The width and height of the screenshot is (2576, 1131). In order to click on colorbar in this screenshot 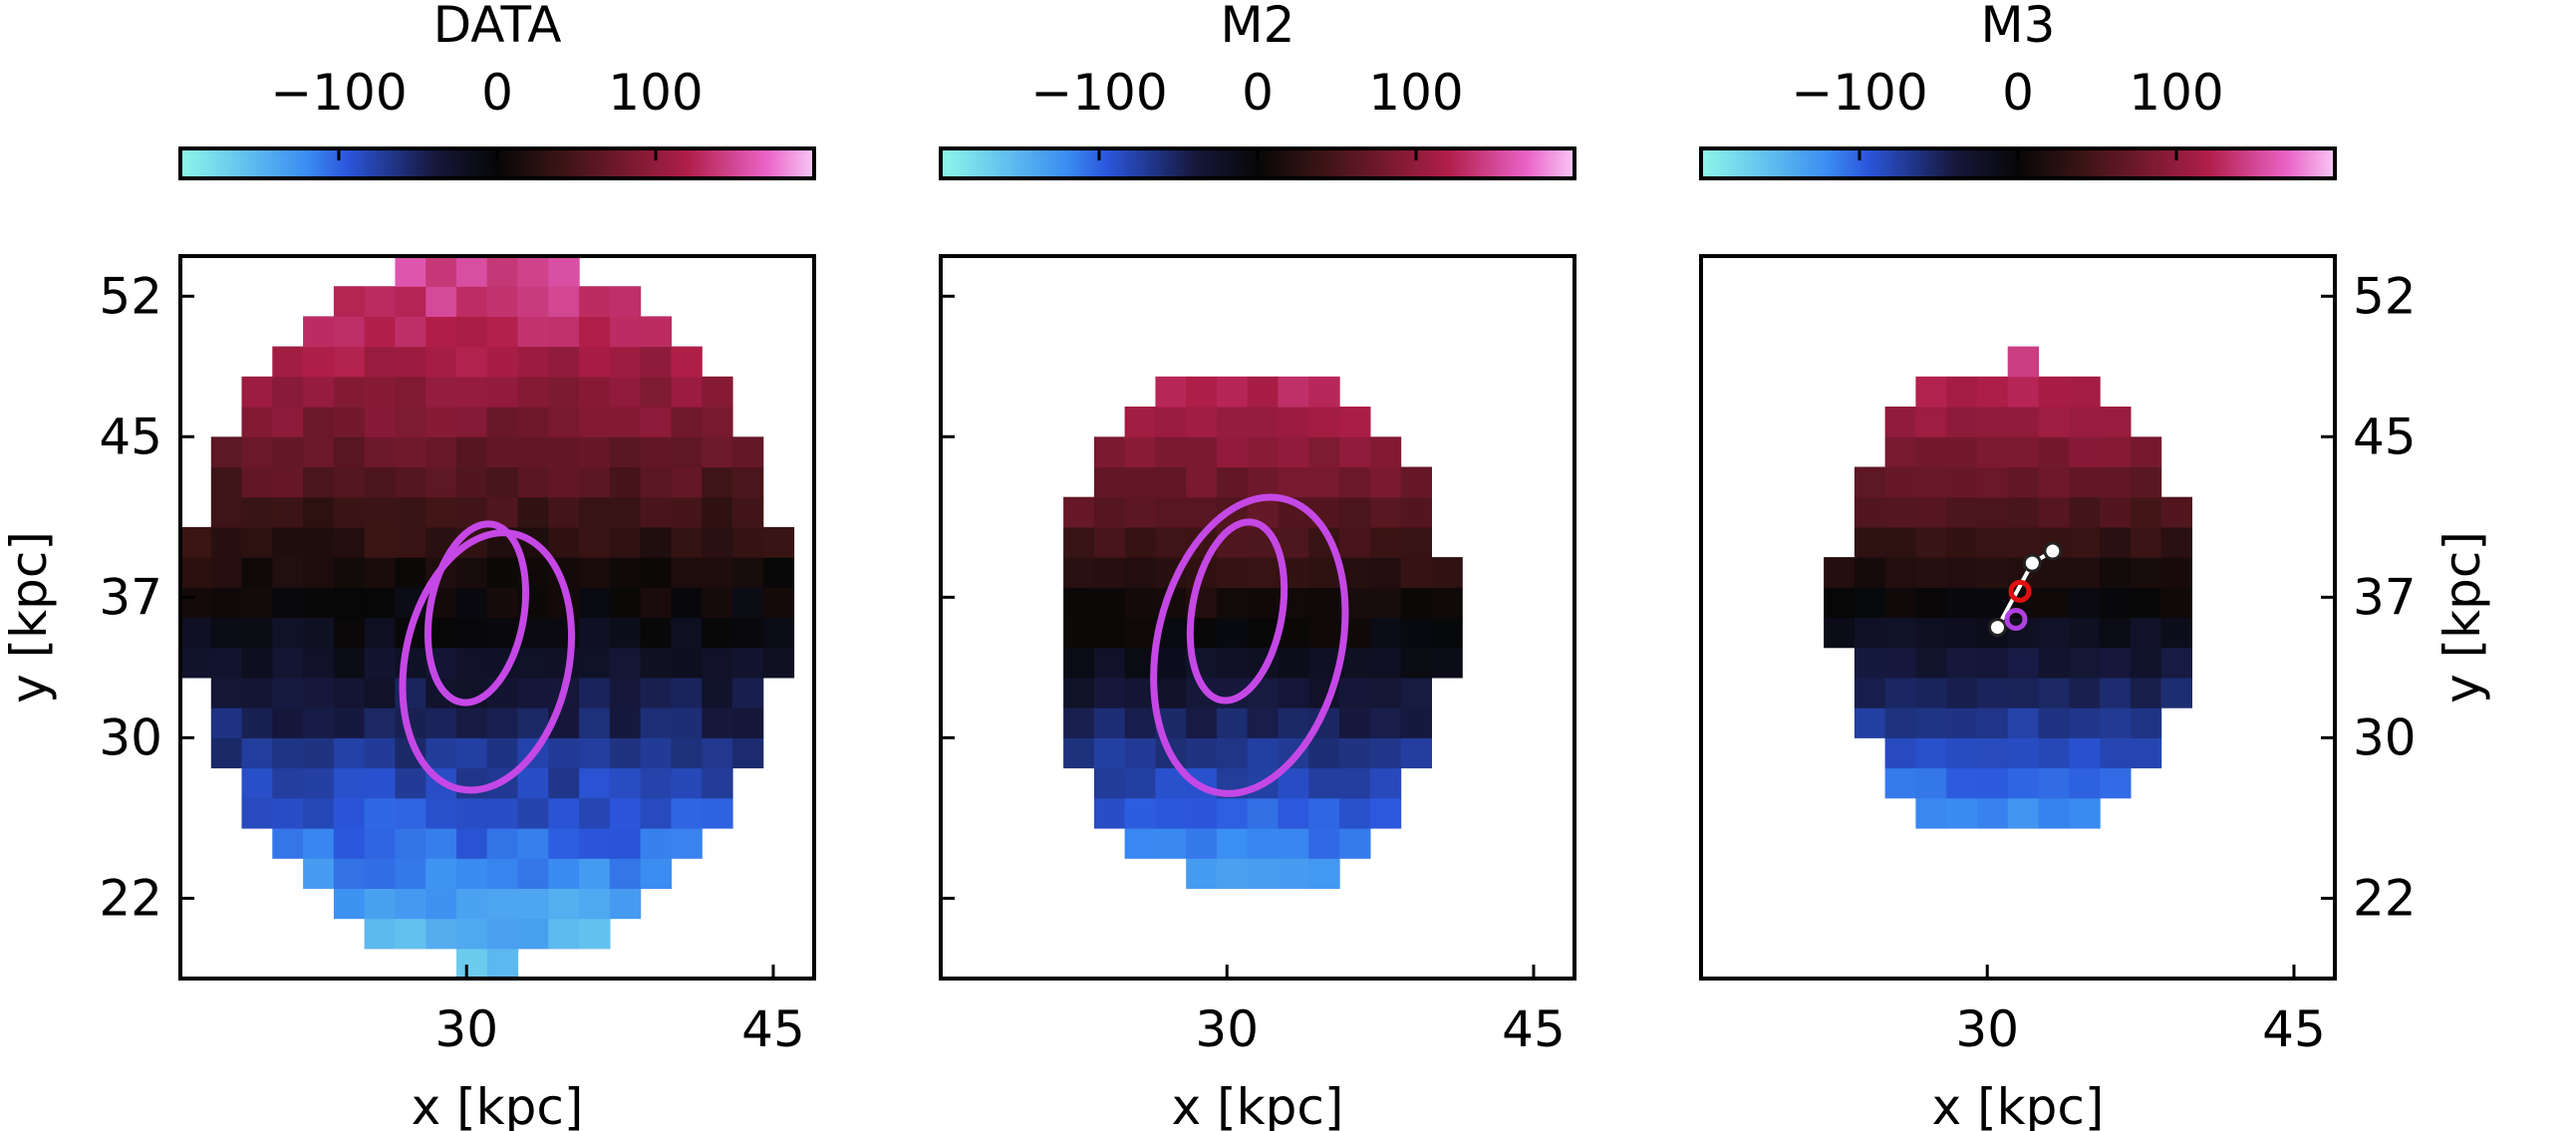, I will do `click(2018, 163)`.